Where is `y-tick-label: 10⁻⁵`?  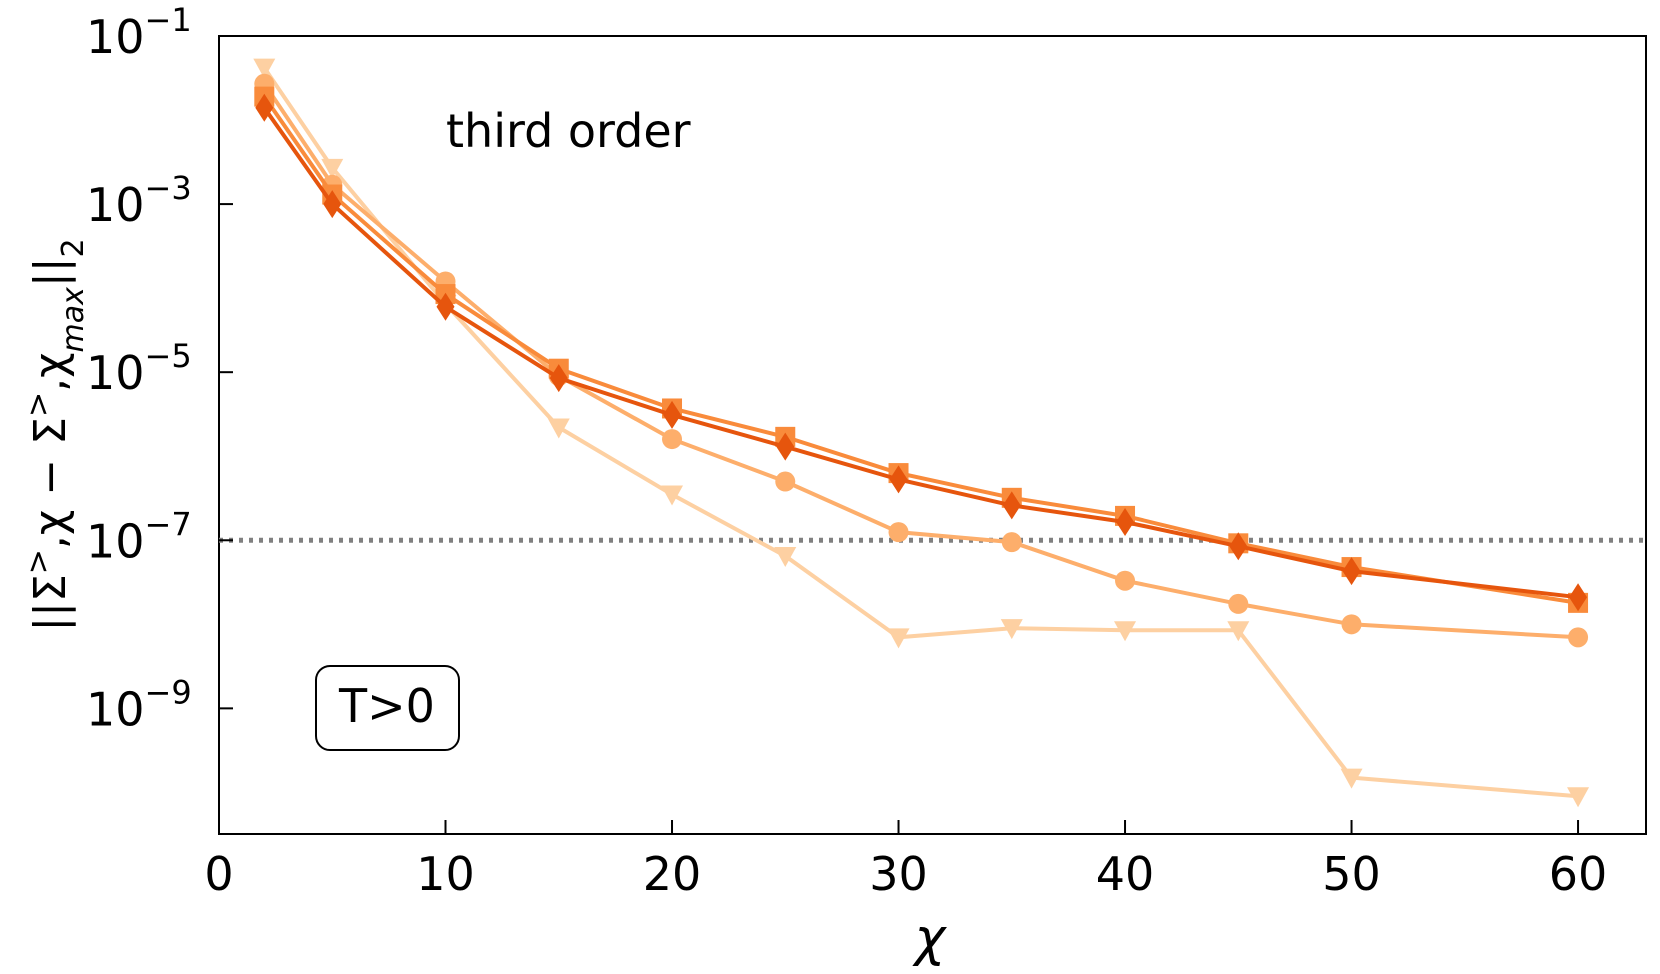
y-tick-label: 10⁻⁵ is located at coordinates (139, 368).